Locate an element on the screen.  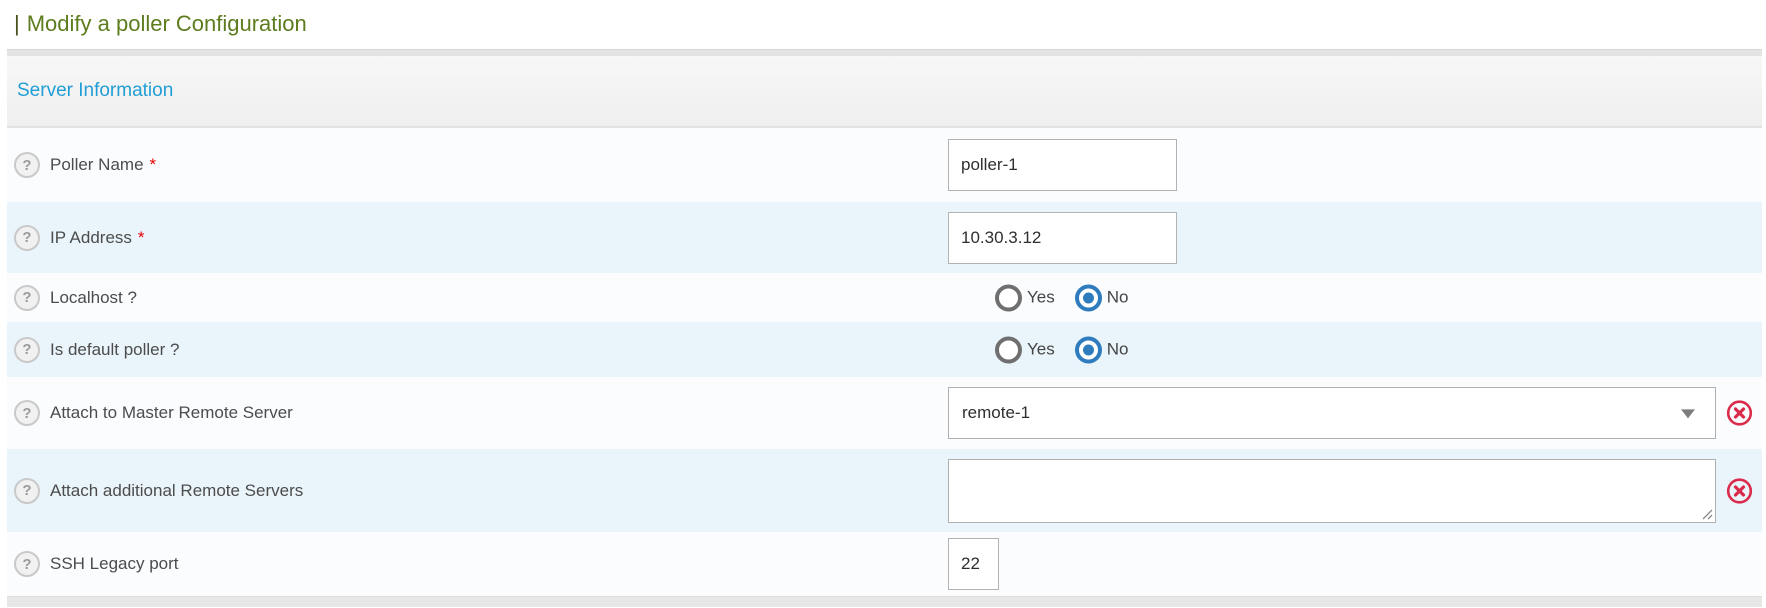
form-row-ssh-legacy-port: ? SSH Legacy port is located at coordinates (884, 564).